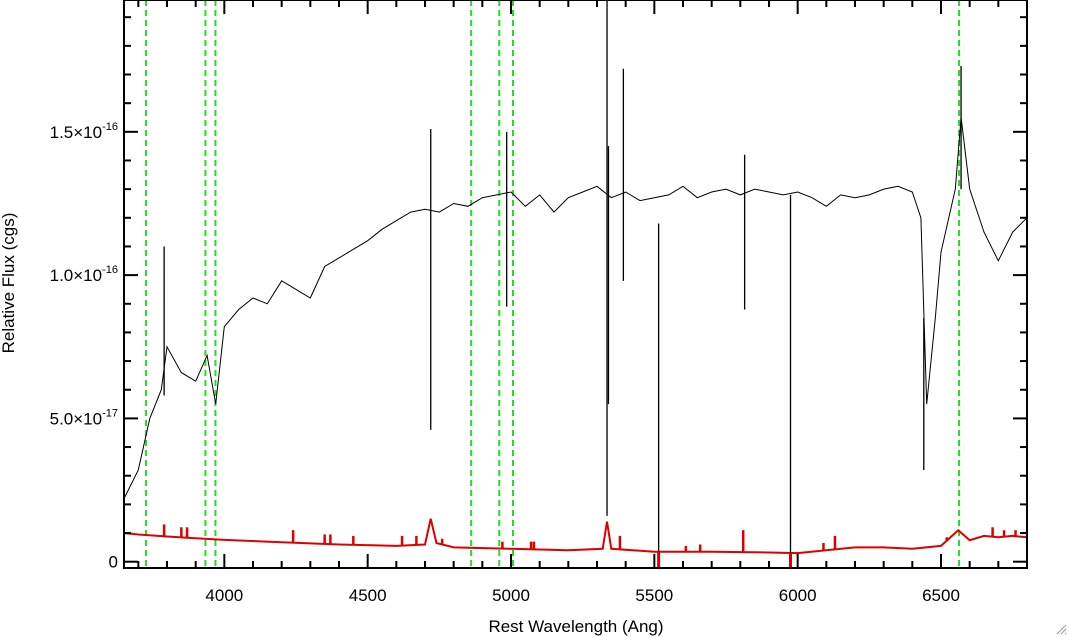  What do you see at coordinates (76, 418) in the screenshot?
I see `y-tick-mantissa: 5.0×10` at bounding box center [76, 418].